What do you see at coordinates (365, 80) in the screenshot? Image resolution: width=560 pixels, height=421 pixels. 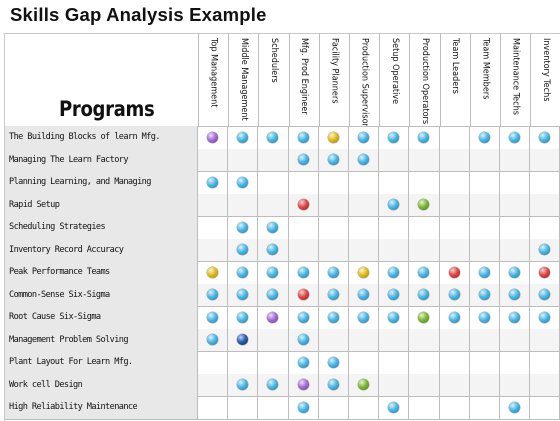 I see `column-header: Production Supervisor` at bounding box center [365, 80].